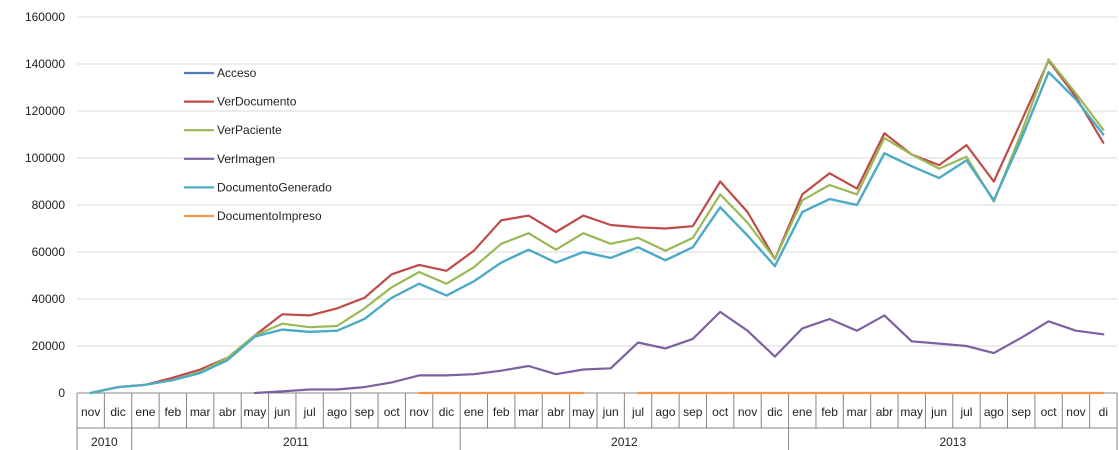 This screenshot has height=450, width=1119. Describe the element at coordinates (237, 73) in the screenshot. I see `legend-label: Acceso` at that location.